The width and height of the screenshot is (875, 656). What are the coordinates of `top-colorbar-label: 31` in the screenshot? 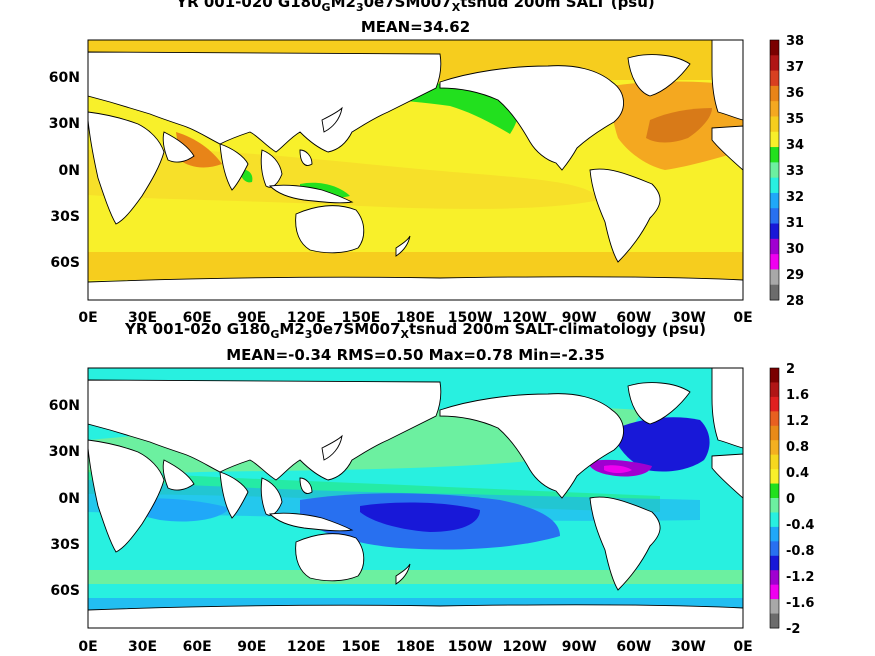 It's located at (795, 223).